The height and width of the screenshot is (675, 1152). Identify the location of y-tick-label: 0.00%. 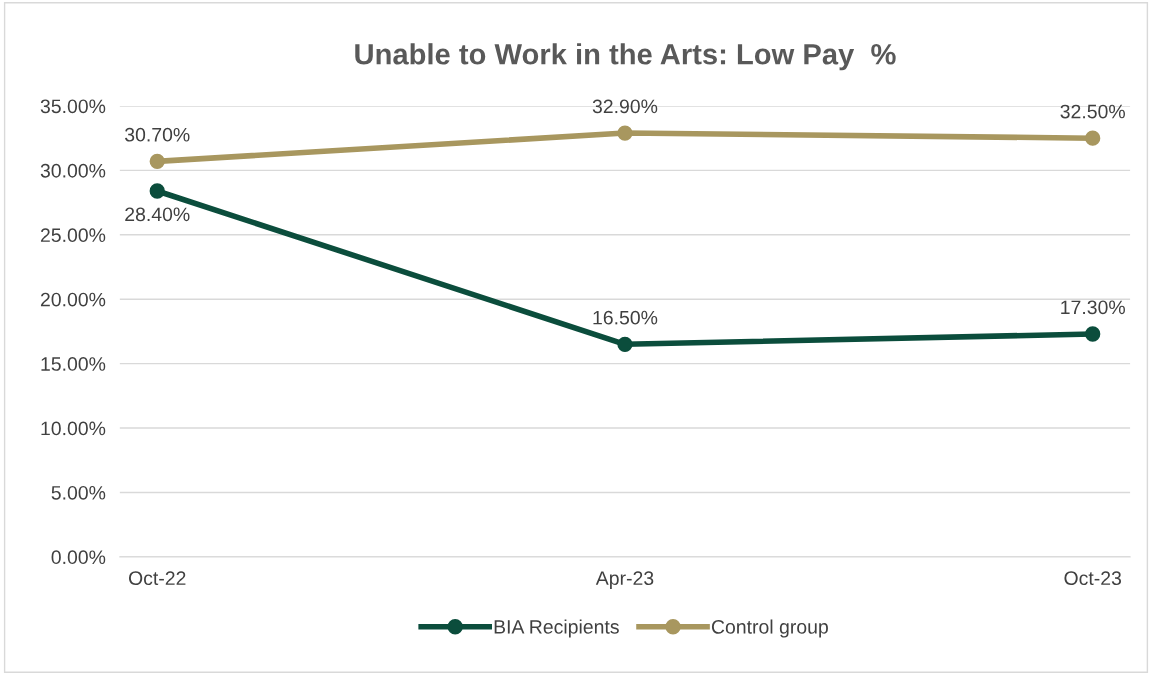
(78, 557).